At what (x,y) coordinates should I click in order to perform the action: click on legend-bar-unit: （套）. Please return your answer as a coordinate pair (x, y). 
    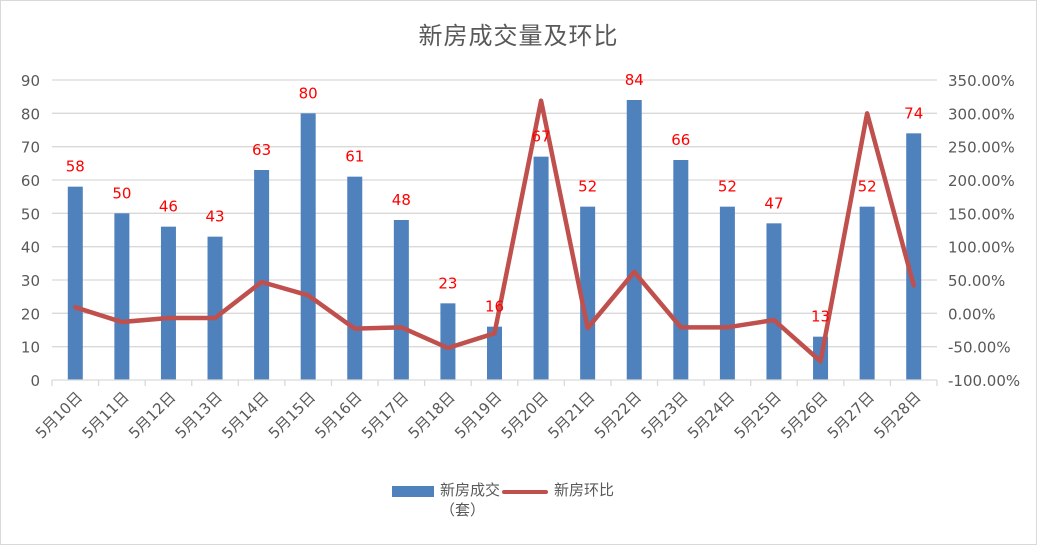
    Looking at the image, I should click on (463, 510).